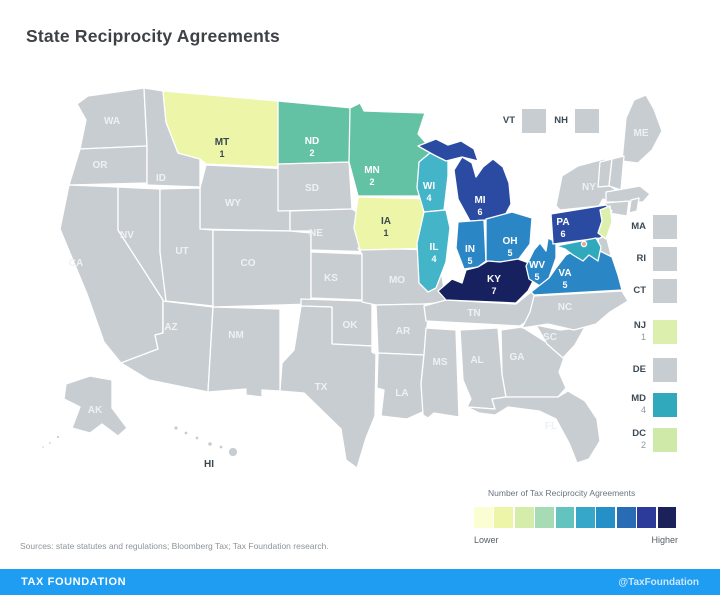 The width and height of the screenshot is (720, 595). Describe the element at coordinates (589, 187) in the screenshot. I see `state-label: NY` at that location.